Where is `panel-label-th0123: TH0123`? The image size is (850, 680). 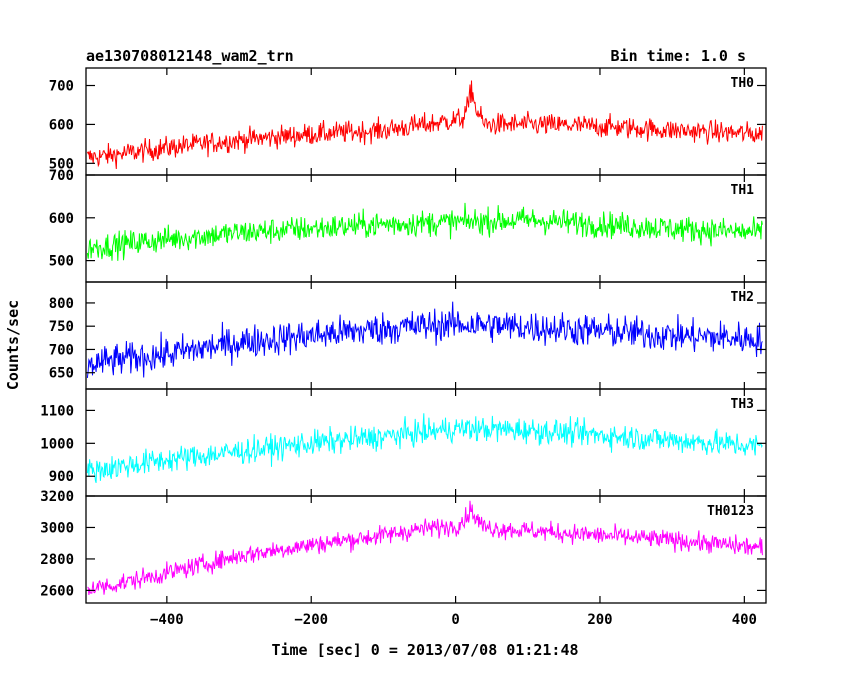 panel-label-th0123: TH0123 is located at coordinates (730, 511).